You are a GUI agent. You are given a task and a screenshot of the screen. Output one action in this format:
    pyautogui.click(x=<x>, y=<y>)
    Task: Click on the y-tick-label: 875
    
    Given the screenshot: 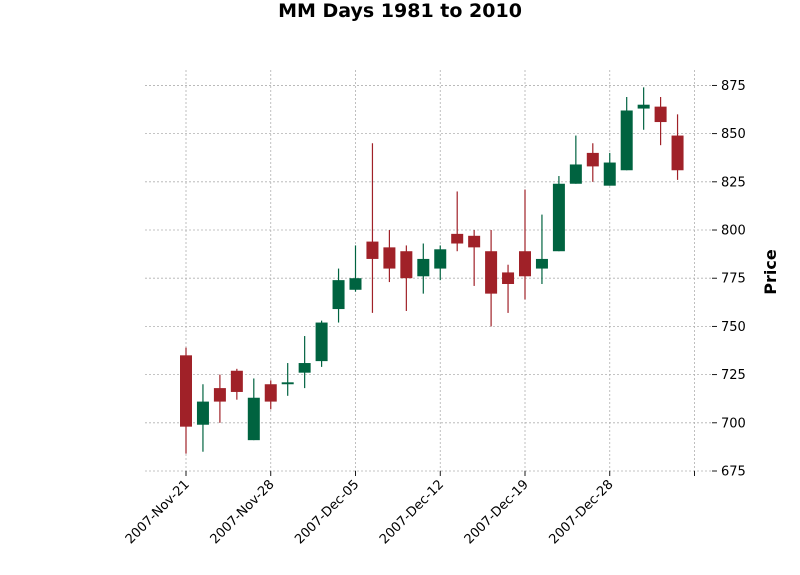 What is the action you would take?
    pyautogui.click(x=733, y=86)
    